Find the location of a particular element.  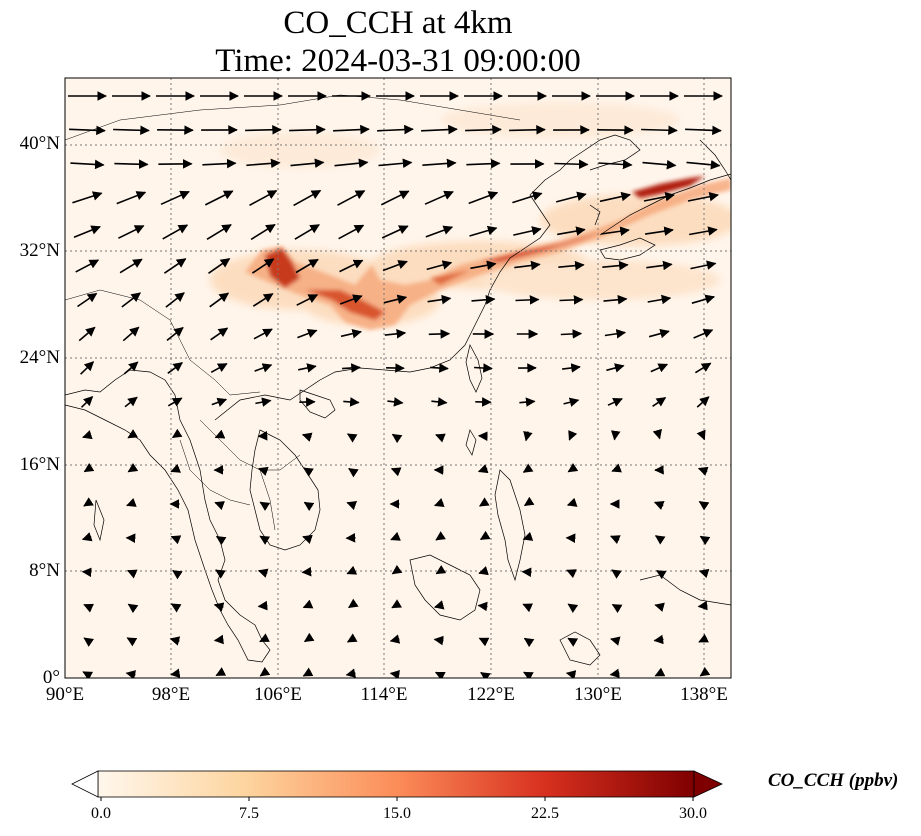

colorbar-tick-22-5: 22.5 is located at coordinates (545, 813).